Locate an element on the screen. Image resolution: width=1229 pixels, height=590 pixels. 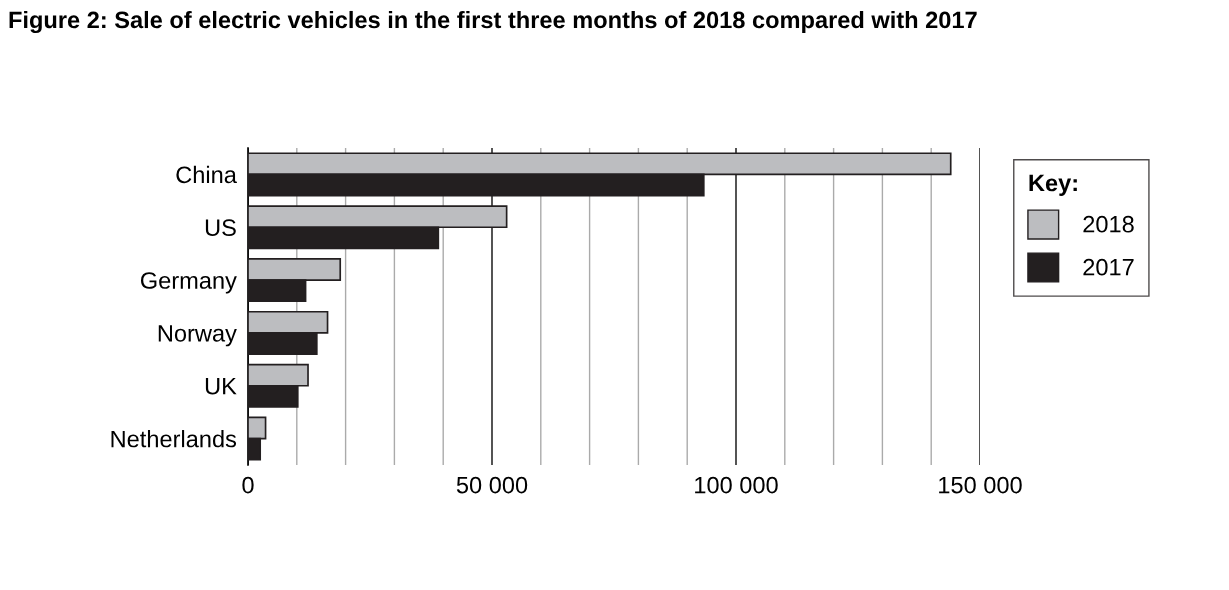
x-tick-label: 150 000 is located at coordinates (980, 485).